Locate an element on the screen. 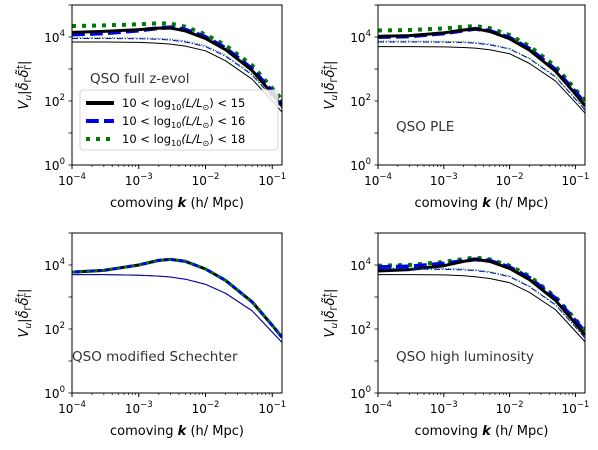 The height and width of the screenshot is (450, 598). legend-entry: 10 < log10(L/L⊙) < 16 is located at coordinates (183, 122).